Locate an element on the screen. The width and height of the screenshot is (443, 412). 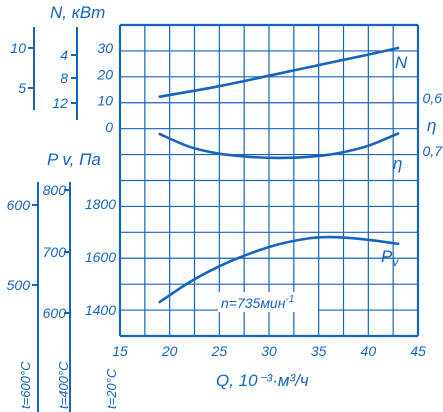
x-tick-label: 15 is located at coordinates (120, 351).